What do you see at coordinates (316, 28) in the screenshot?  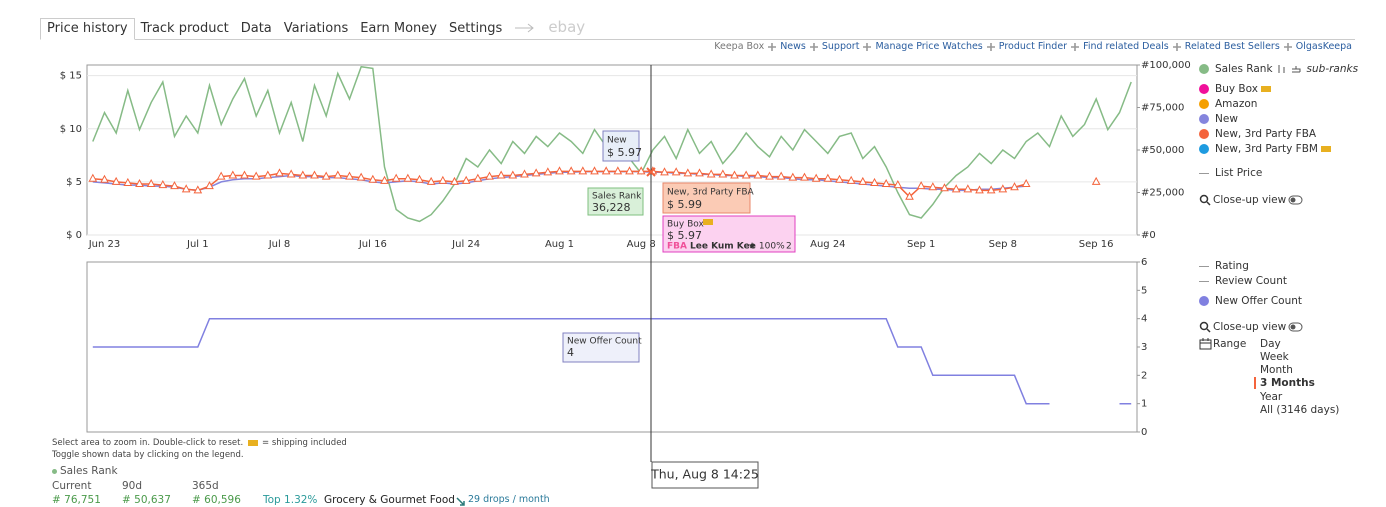 I see `tab: Variations` at bounding box center [316, 28].